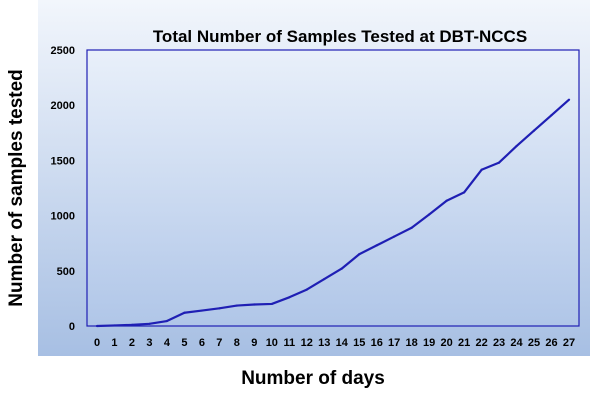 The width and height of the screenshot is (590, 400). Describe the element at coordinates (272, 343) in the screenshot. I see `x-tick-label: 10` at that location.